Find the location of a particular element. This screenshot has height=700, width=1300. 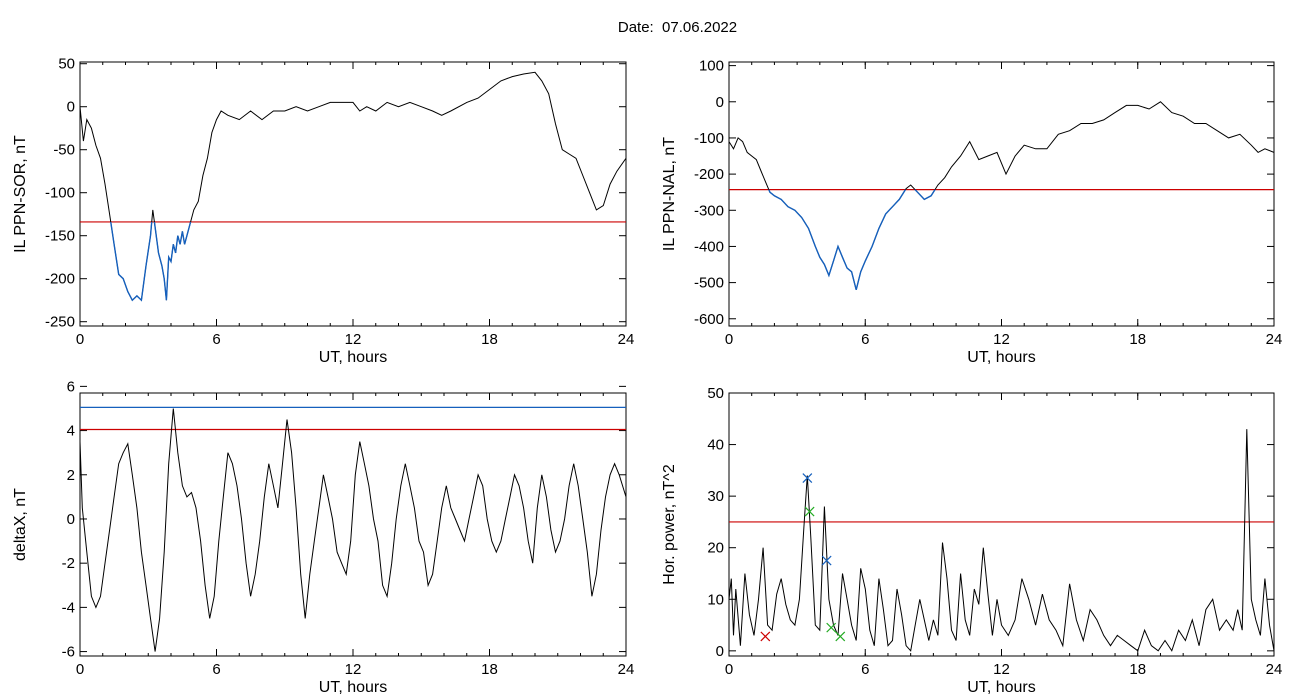

y-axis-label: IL PPN-SOR, nT is located at coordinates (20, 194).